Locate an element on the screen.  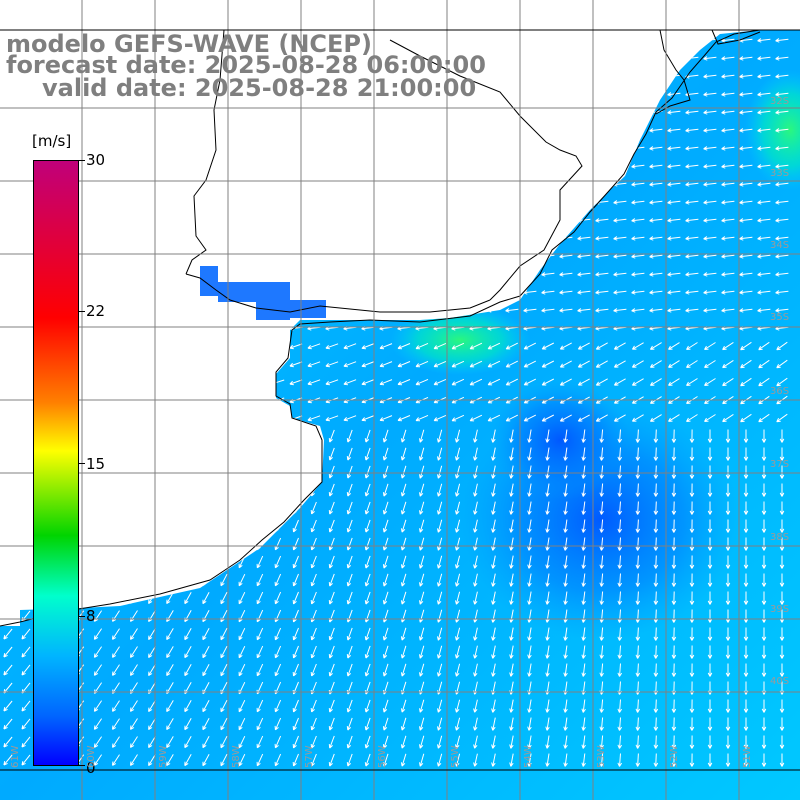
lat-label: 36S is located at coordinates (780, 391).